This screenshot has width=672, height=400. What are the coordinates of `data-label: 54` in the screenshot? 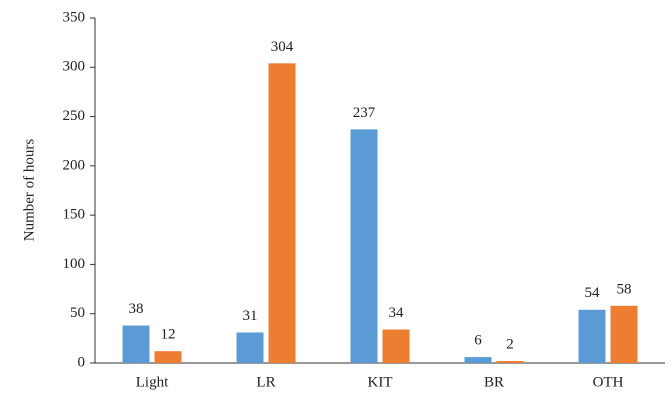 It's located at (593, 293).